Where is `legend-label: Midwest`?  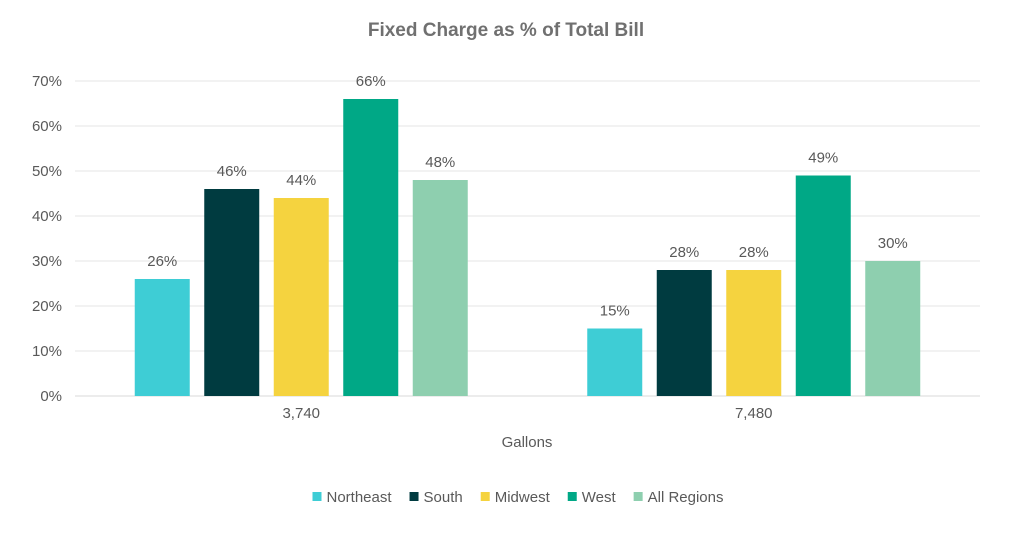
legend-label: Midwest is located at coordinates (523, 497).